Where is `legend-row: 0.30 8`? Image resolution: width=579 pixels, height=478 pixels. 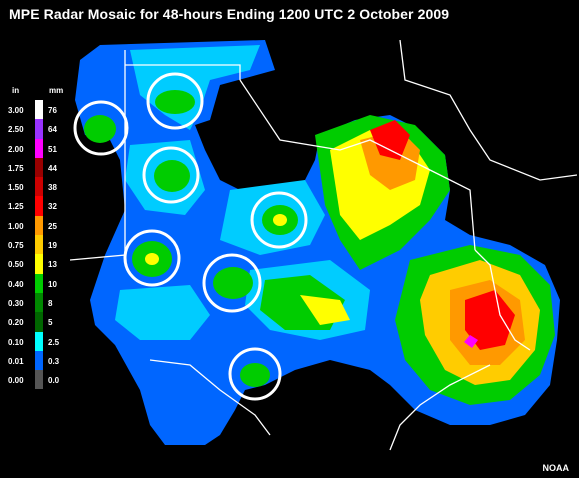 legend-row: 0.30 8 is located at coordinates (39, 302).